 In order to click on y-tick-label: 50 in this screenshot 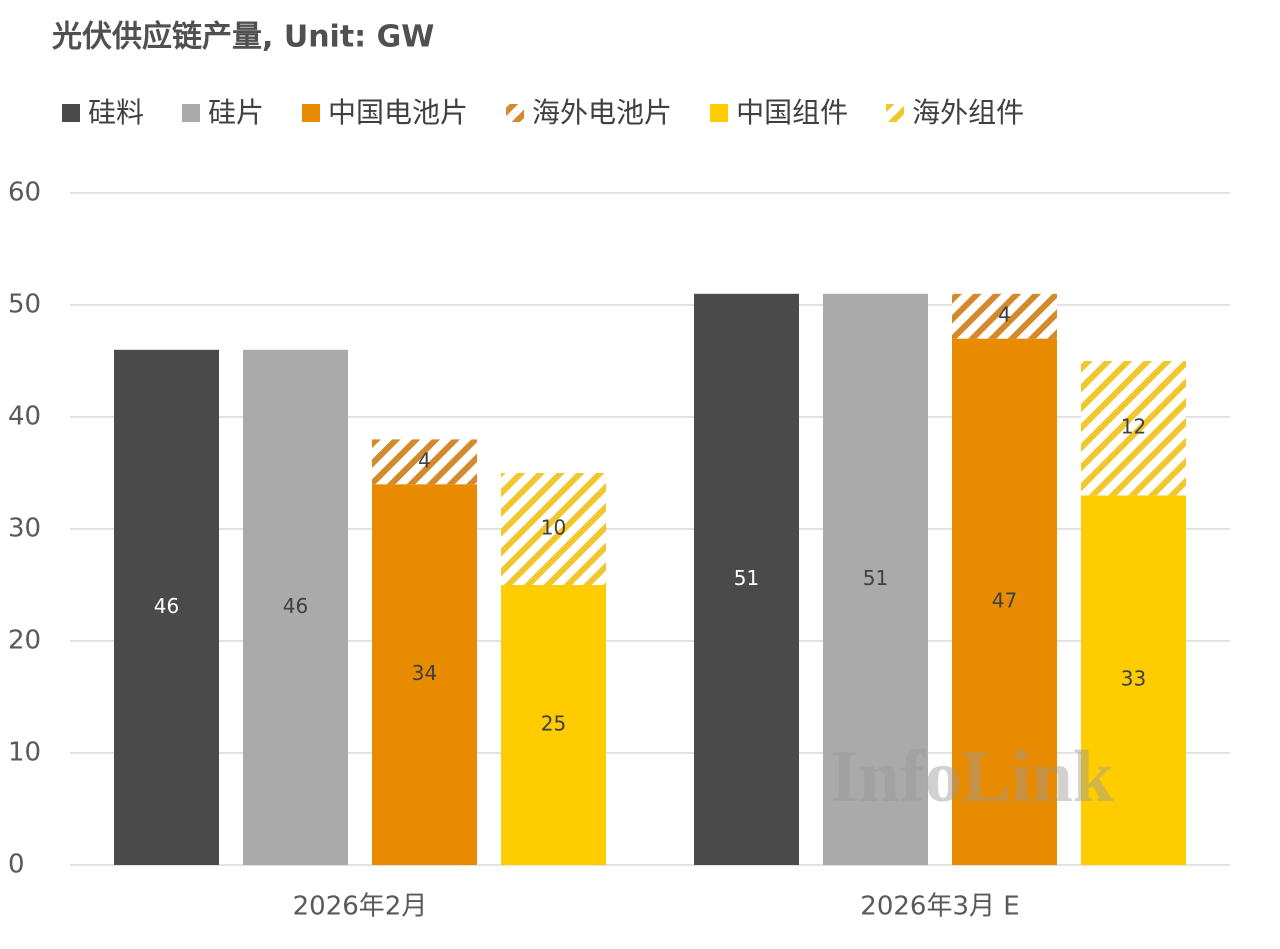, I will do `click(24, 305)`.